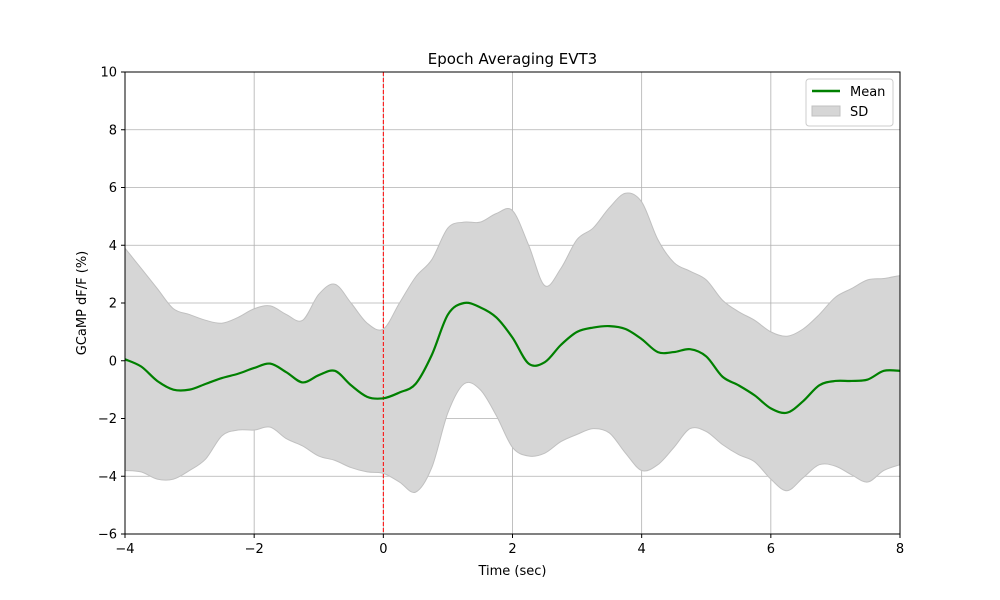 This screenshot has width=1000, height=600. I want to click on y-tick-label: 4, so click(113, 246).